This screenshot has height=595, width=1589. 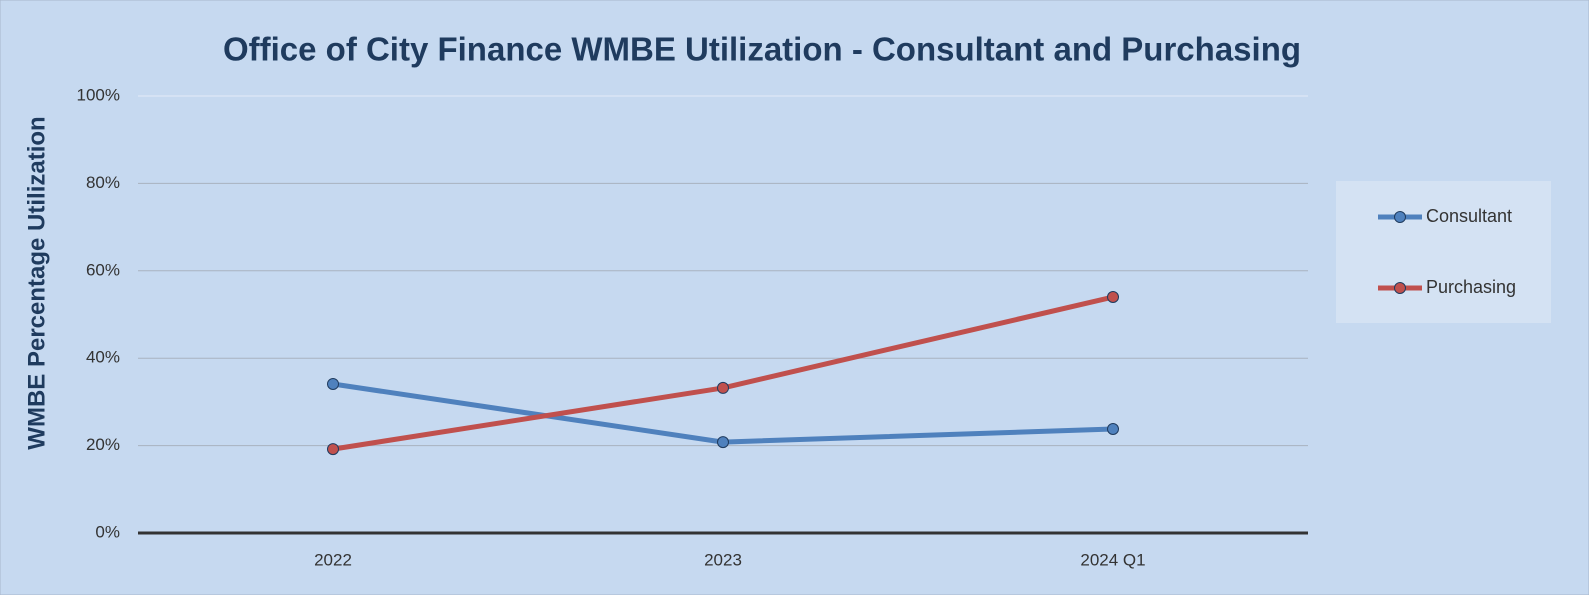 I want to click on legend-label: Consultant, so click(x=1469, y=216).